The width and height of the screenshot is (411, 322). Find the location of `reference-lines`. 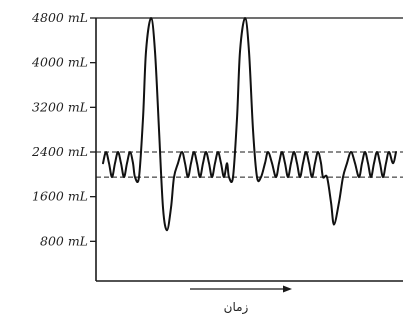

reference-lines is located at coordinates (249, 164).